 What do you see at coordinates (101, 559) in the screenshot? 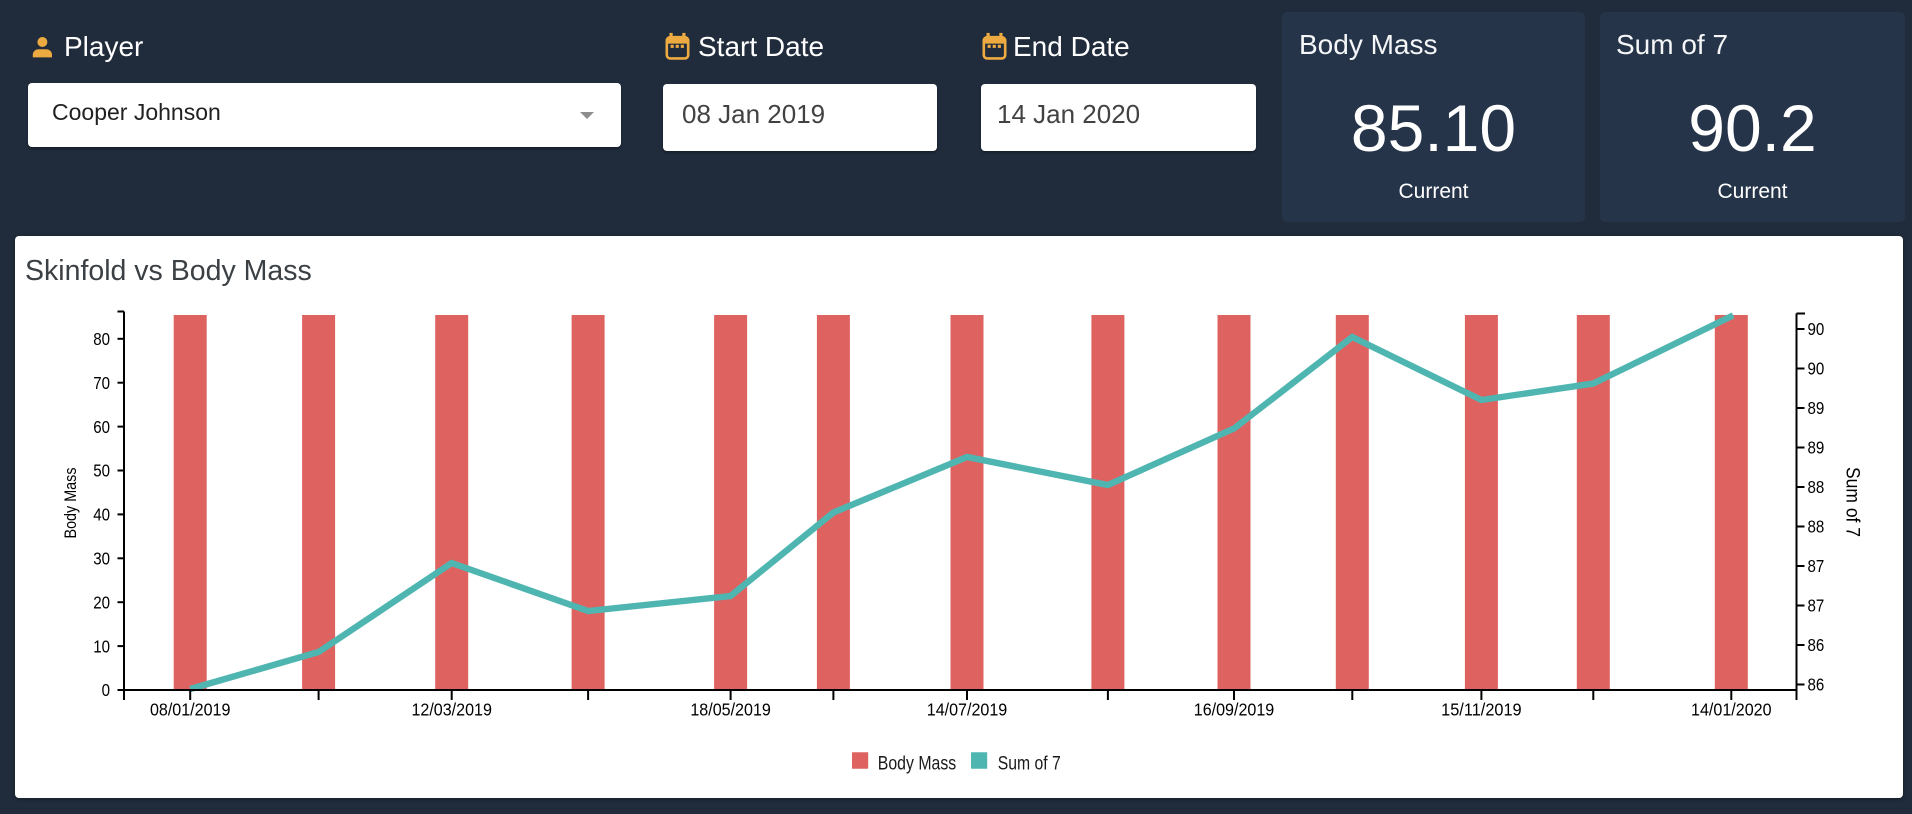
I see `svg-text: 30` at bounding box center [101, 559].